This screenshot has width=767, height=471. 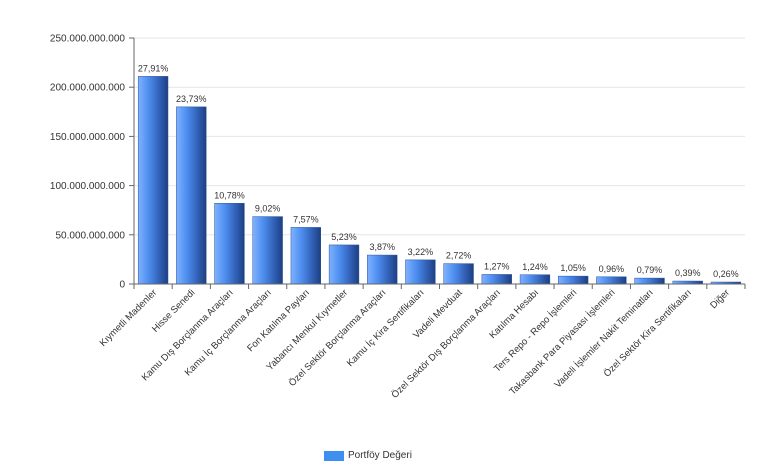 What do you see at coordinates (650, 270) in the screenshot?
I see `data-label: 0,79%` at bounding box center [650, 270].